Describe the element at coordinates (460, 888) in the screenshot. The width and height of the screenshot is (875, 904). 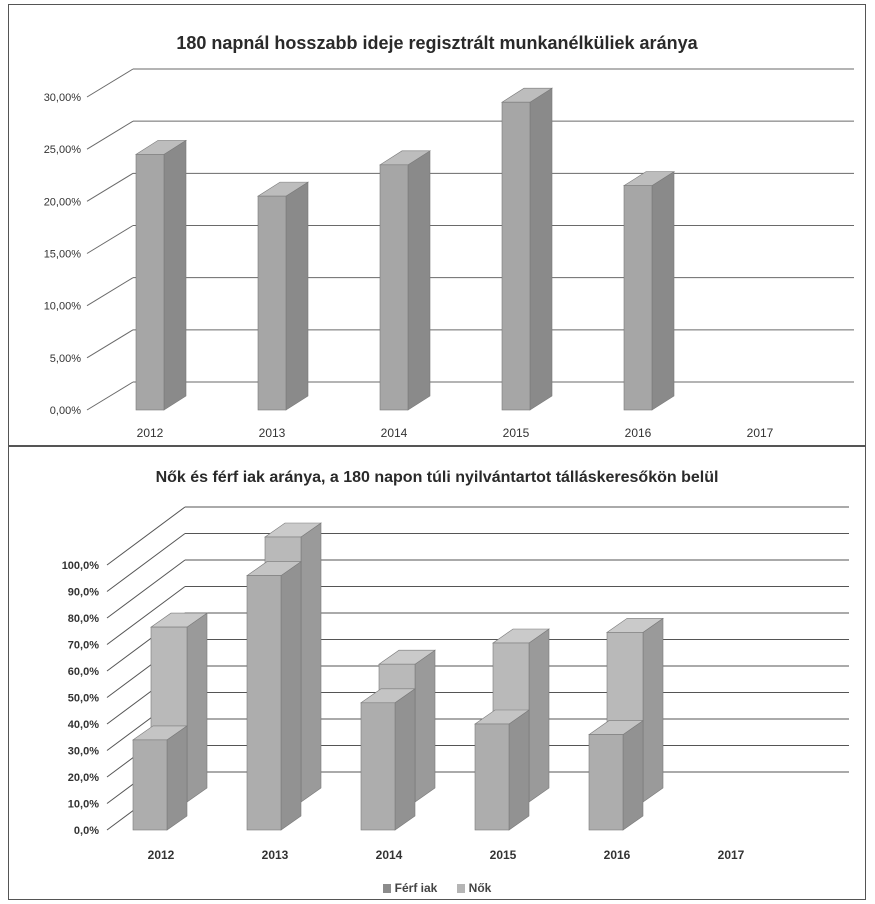
I see `legend-swatch-nok` at that location.